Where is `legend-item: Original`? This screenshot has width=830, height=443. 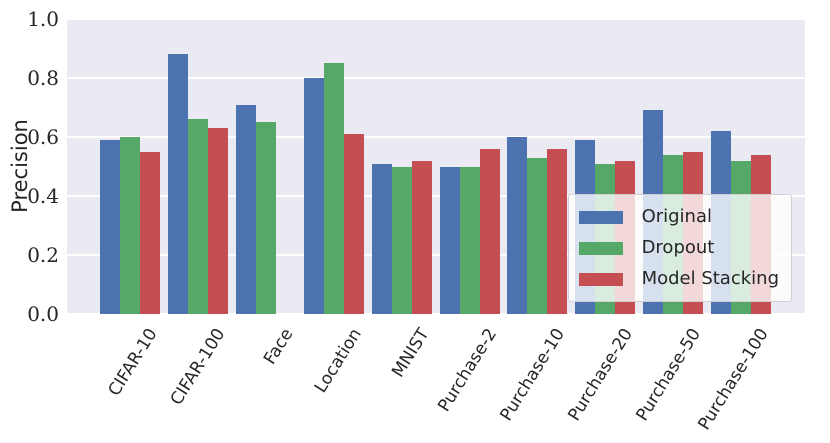
legend-item: Original is located at coordinates (678, 216).